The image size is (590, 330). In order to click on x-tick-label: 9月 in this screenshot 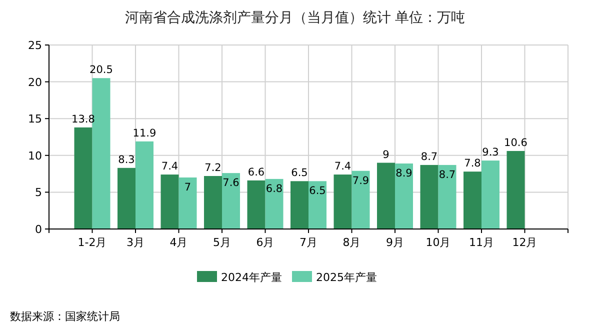, I will do `click(395, 242)`.